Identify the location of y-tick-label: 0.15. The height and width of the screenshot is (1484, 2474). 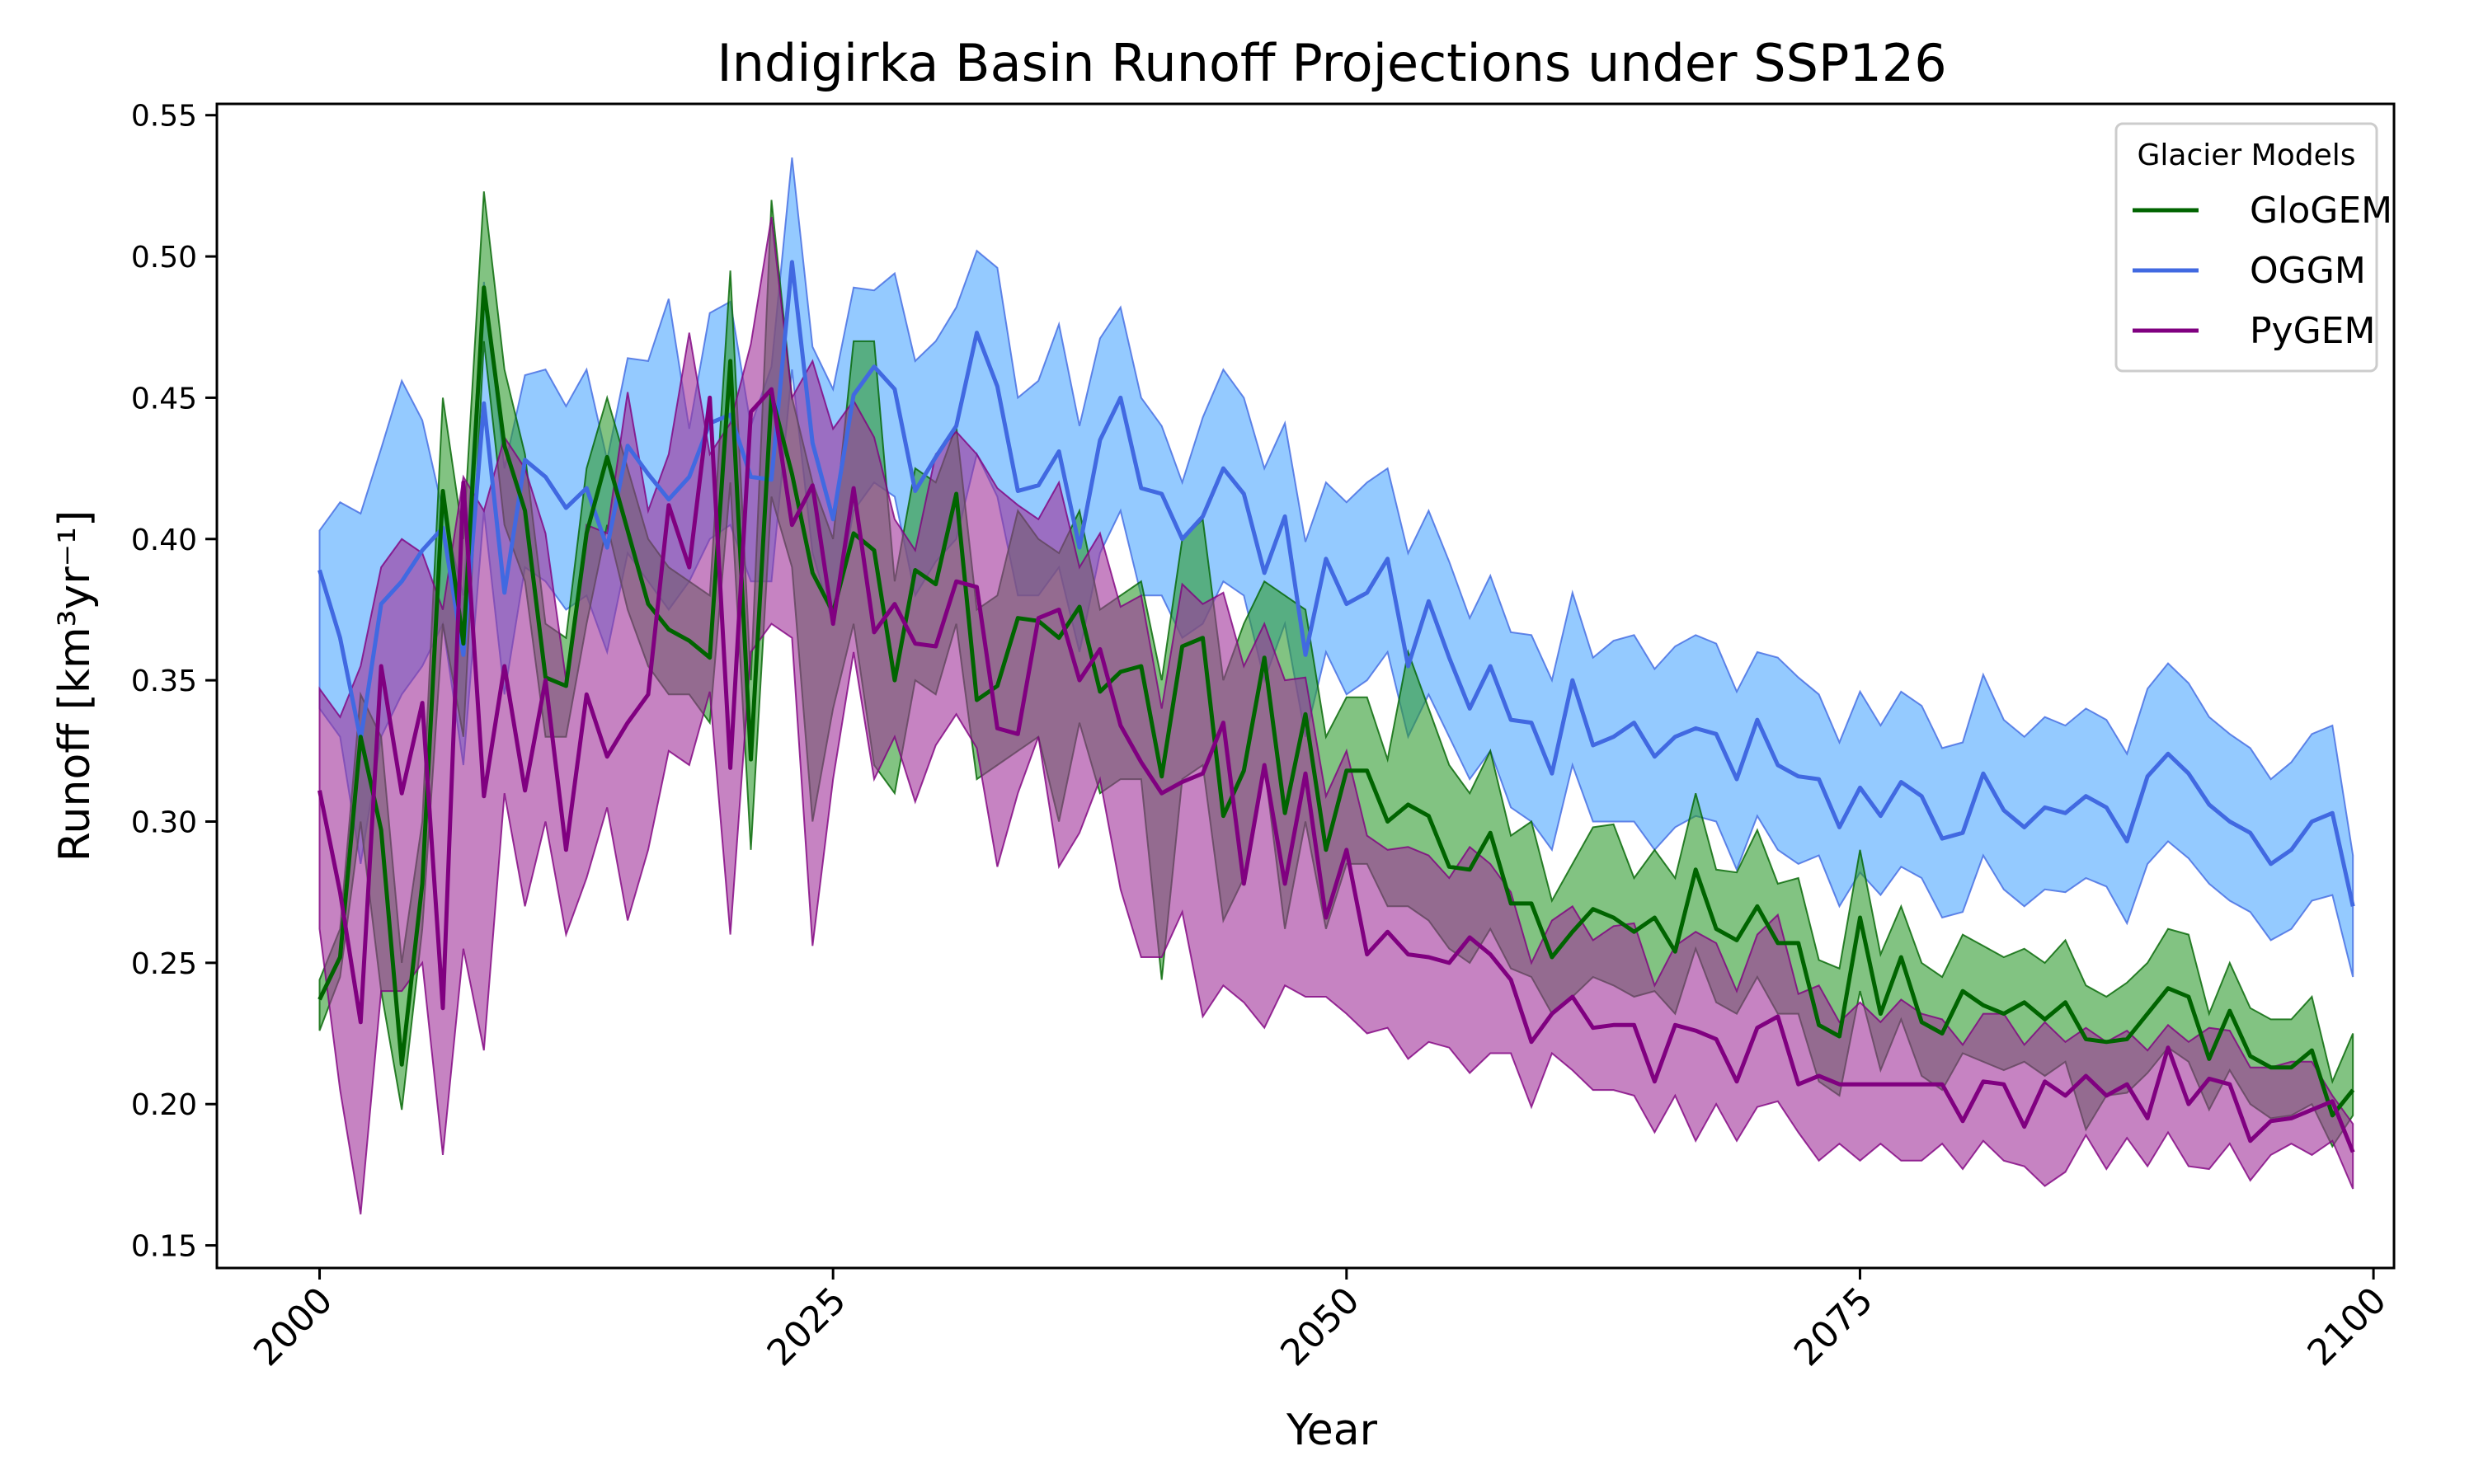
(164, 1247).